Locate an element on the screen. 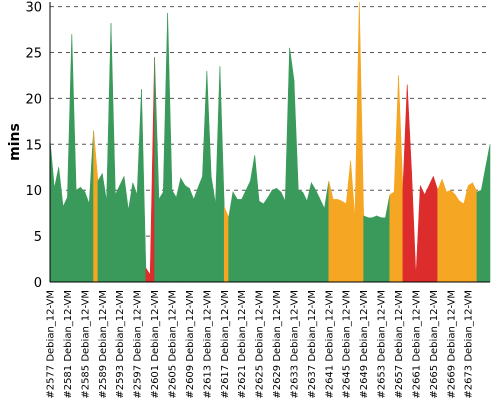 Image resolution: width=500 pixels, height=400 pixels. y-tick-label: 15 is located at coordinates (33, 145).